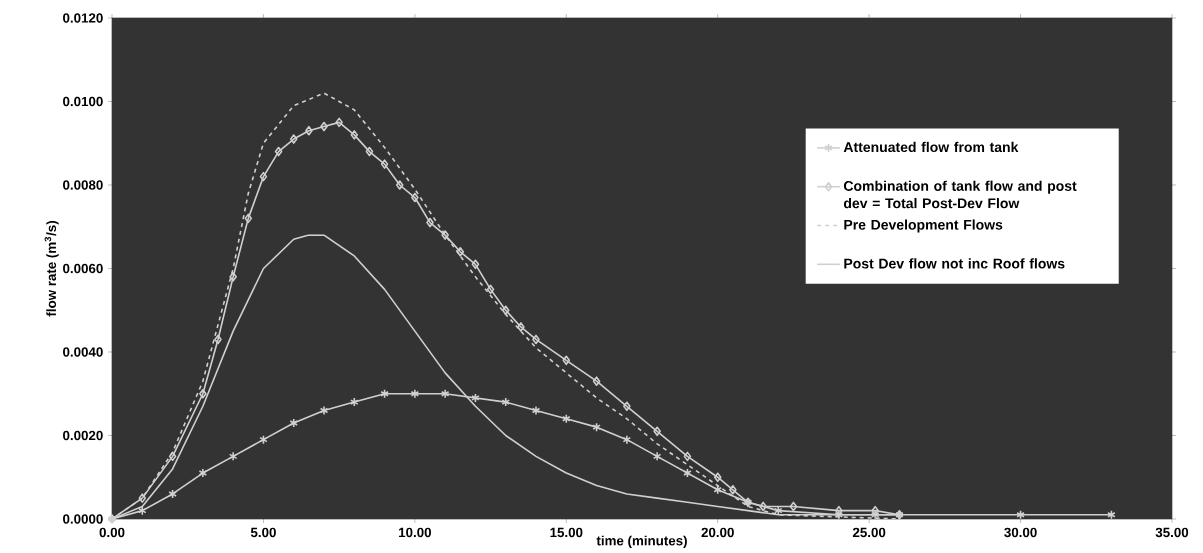 This screenshot has width=1203, height=553. I want to click on legend-label: Post Dev flow not inc Roof flows, so click(954, 263).